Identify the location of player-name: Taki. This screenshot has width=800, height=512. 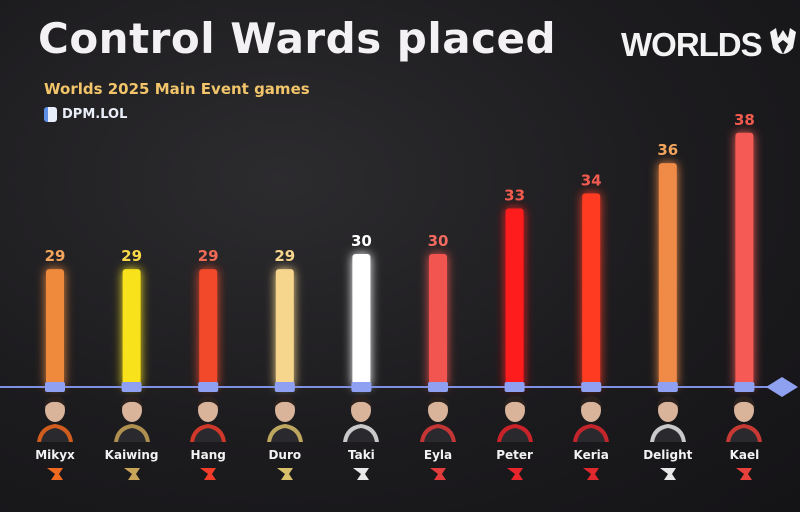
(361, 455).